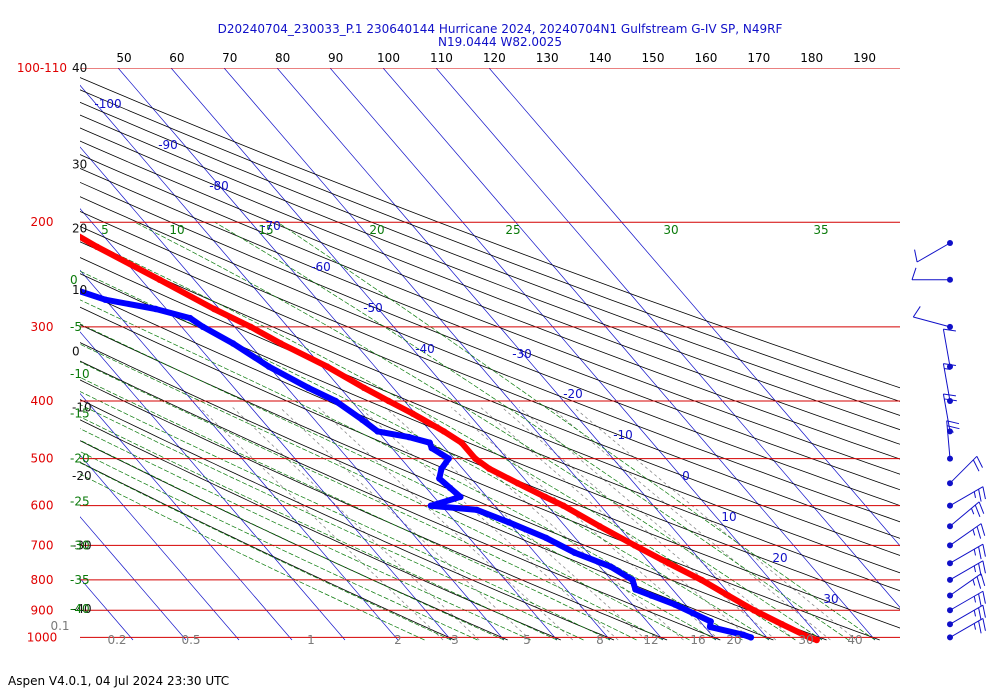 The width and height of the screenshot is (1000, 700). Describe the element at coordinates (864, 58) in the screenshot. I see `top-axis-tick-label: 190` at that location.